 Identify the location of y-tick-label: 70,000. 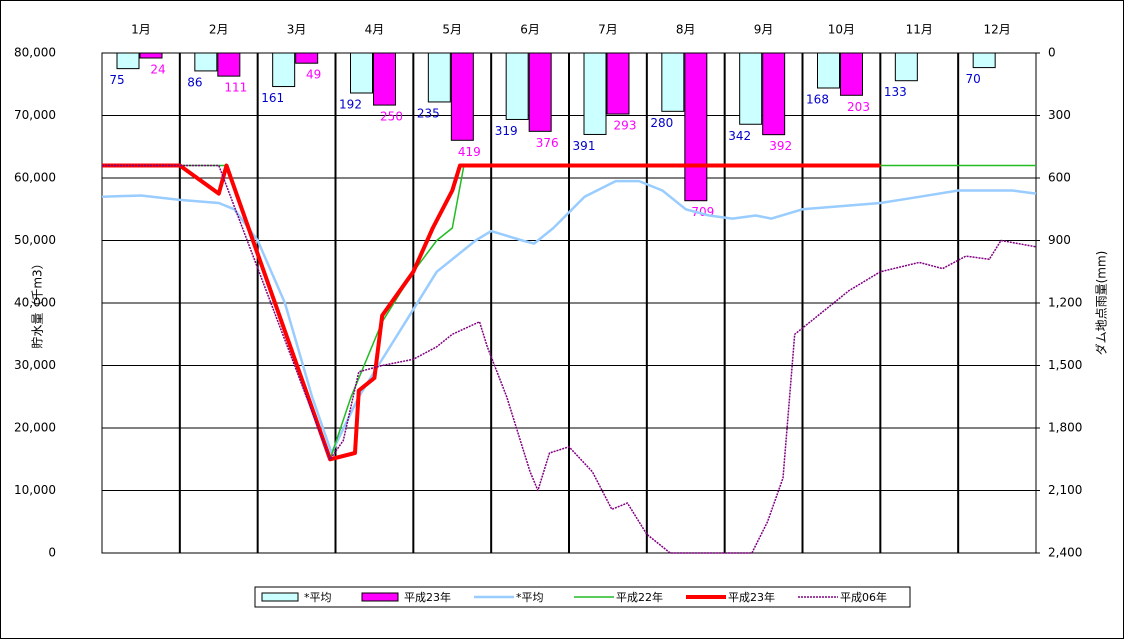
(35, 115).